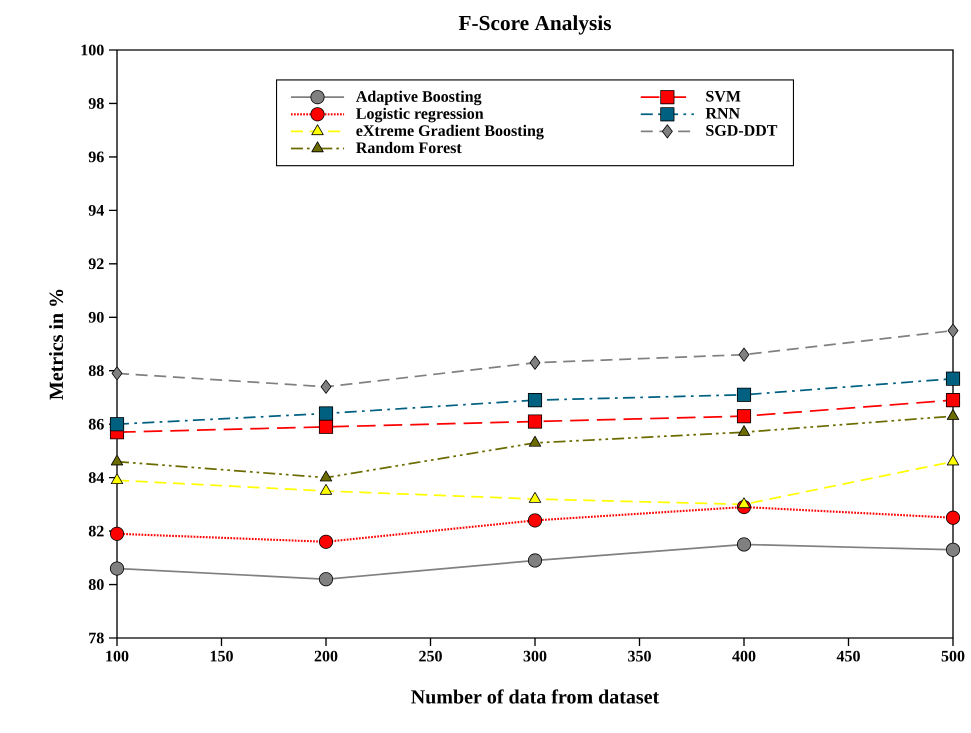 This screenshot has height=733, width=971. Describe the element at coordinates (742, 130) in the screenshot. I see `legend-label: SGD-DDT` at that location.